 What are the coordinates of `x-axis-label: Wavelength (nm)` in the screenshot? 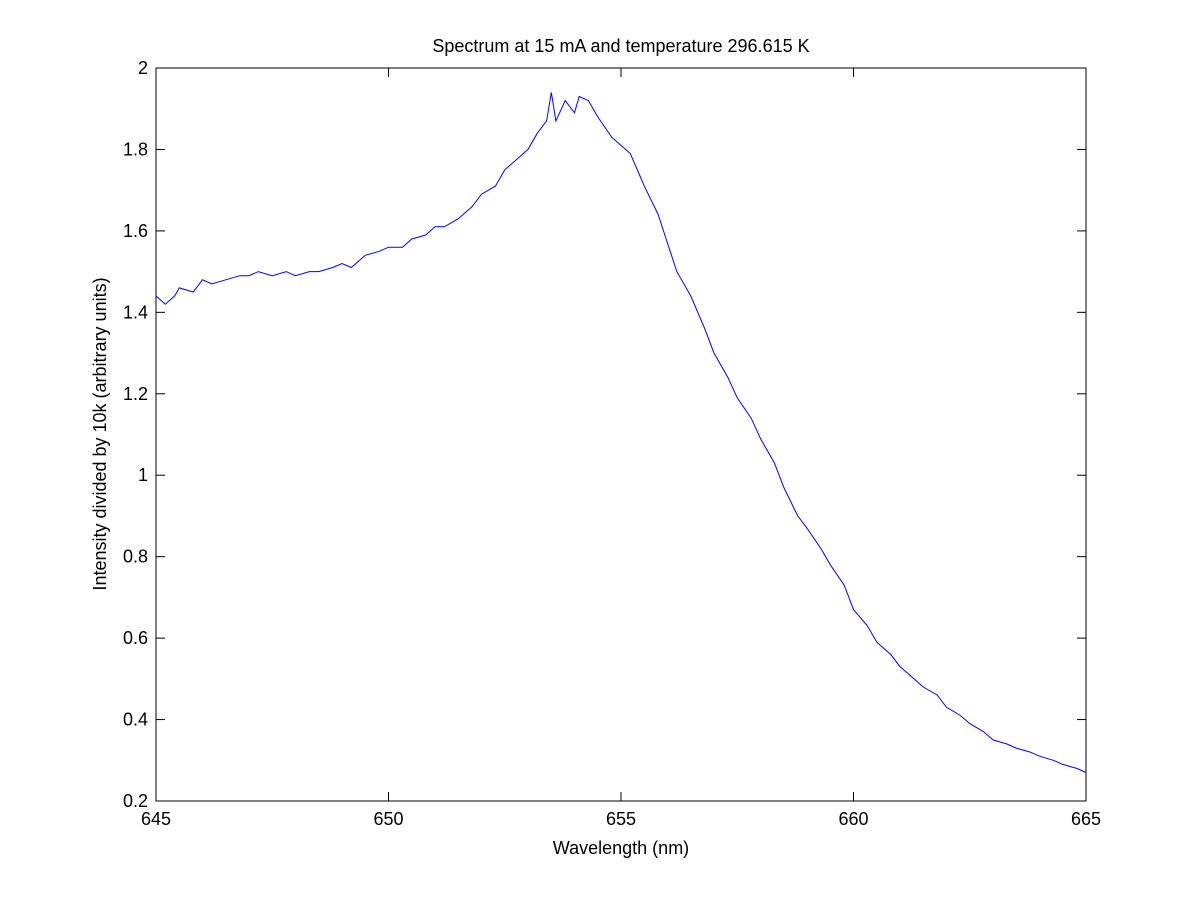 It's located at (621, 848).